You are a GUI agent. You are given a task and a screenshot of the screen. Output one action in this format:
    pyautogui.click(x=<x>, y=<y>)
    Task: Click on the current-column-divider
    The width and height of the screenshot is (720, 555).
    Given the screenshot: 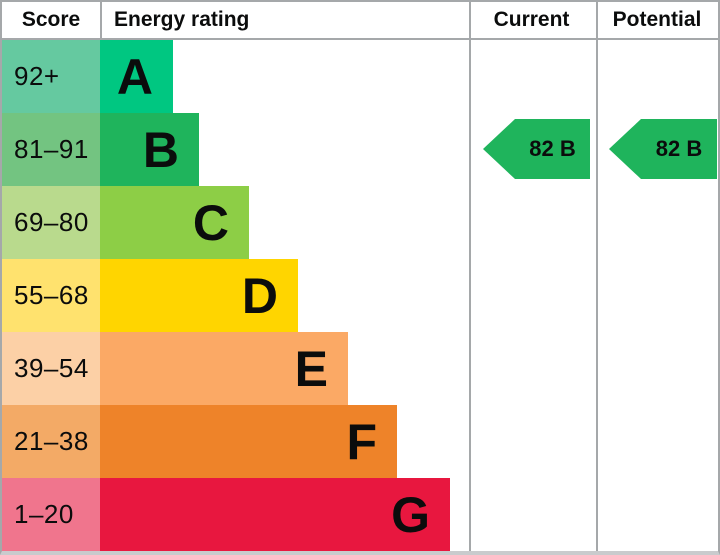 What is the action you would take?
    pyautogui.click(x=470, y=276)
    